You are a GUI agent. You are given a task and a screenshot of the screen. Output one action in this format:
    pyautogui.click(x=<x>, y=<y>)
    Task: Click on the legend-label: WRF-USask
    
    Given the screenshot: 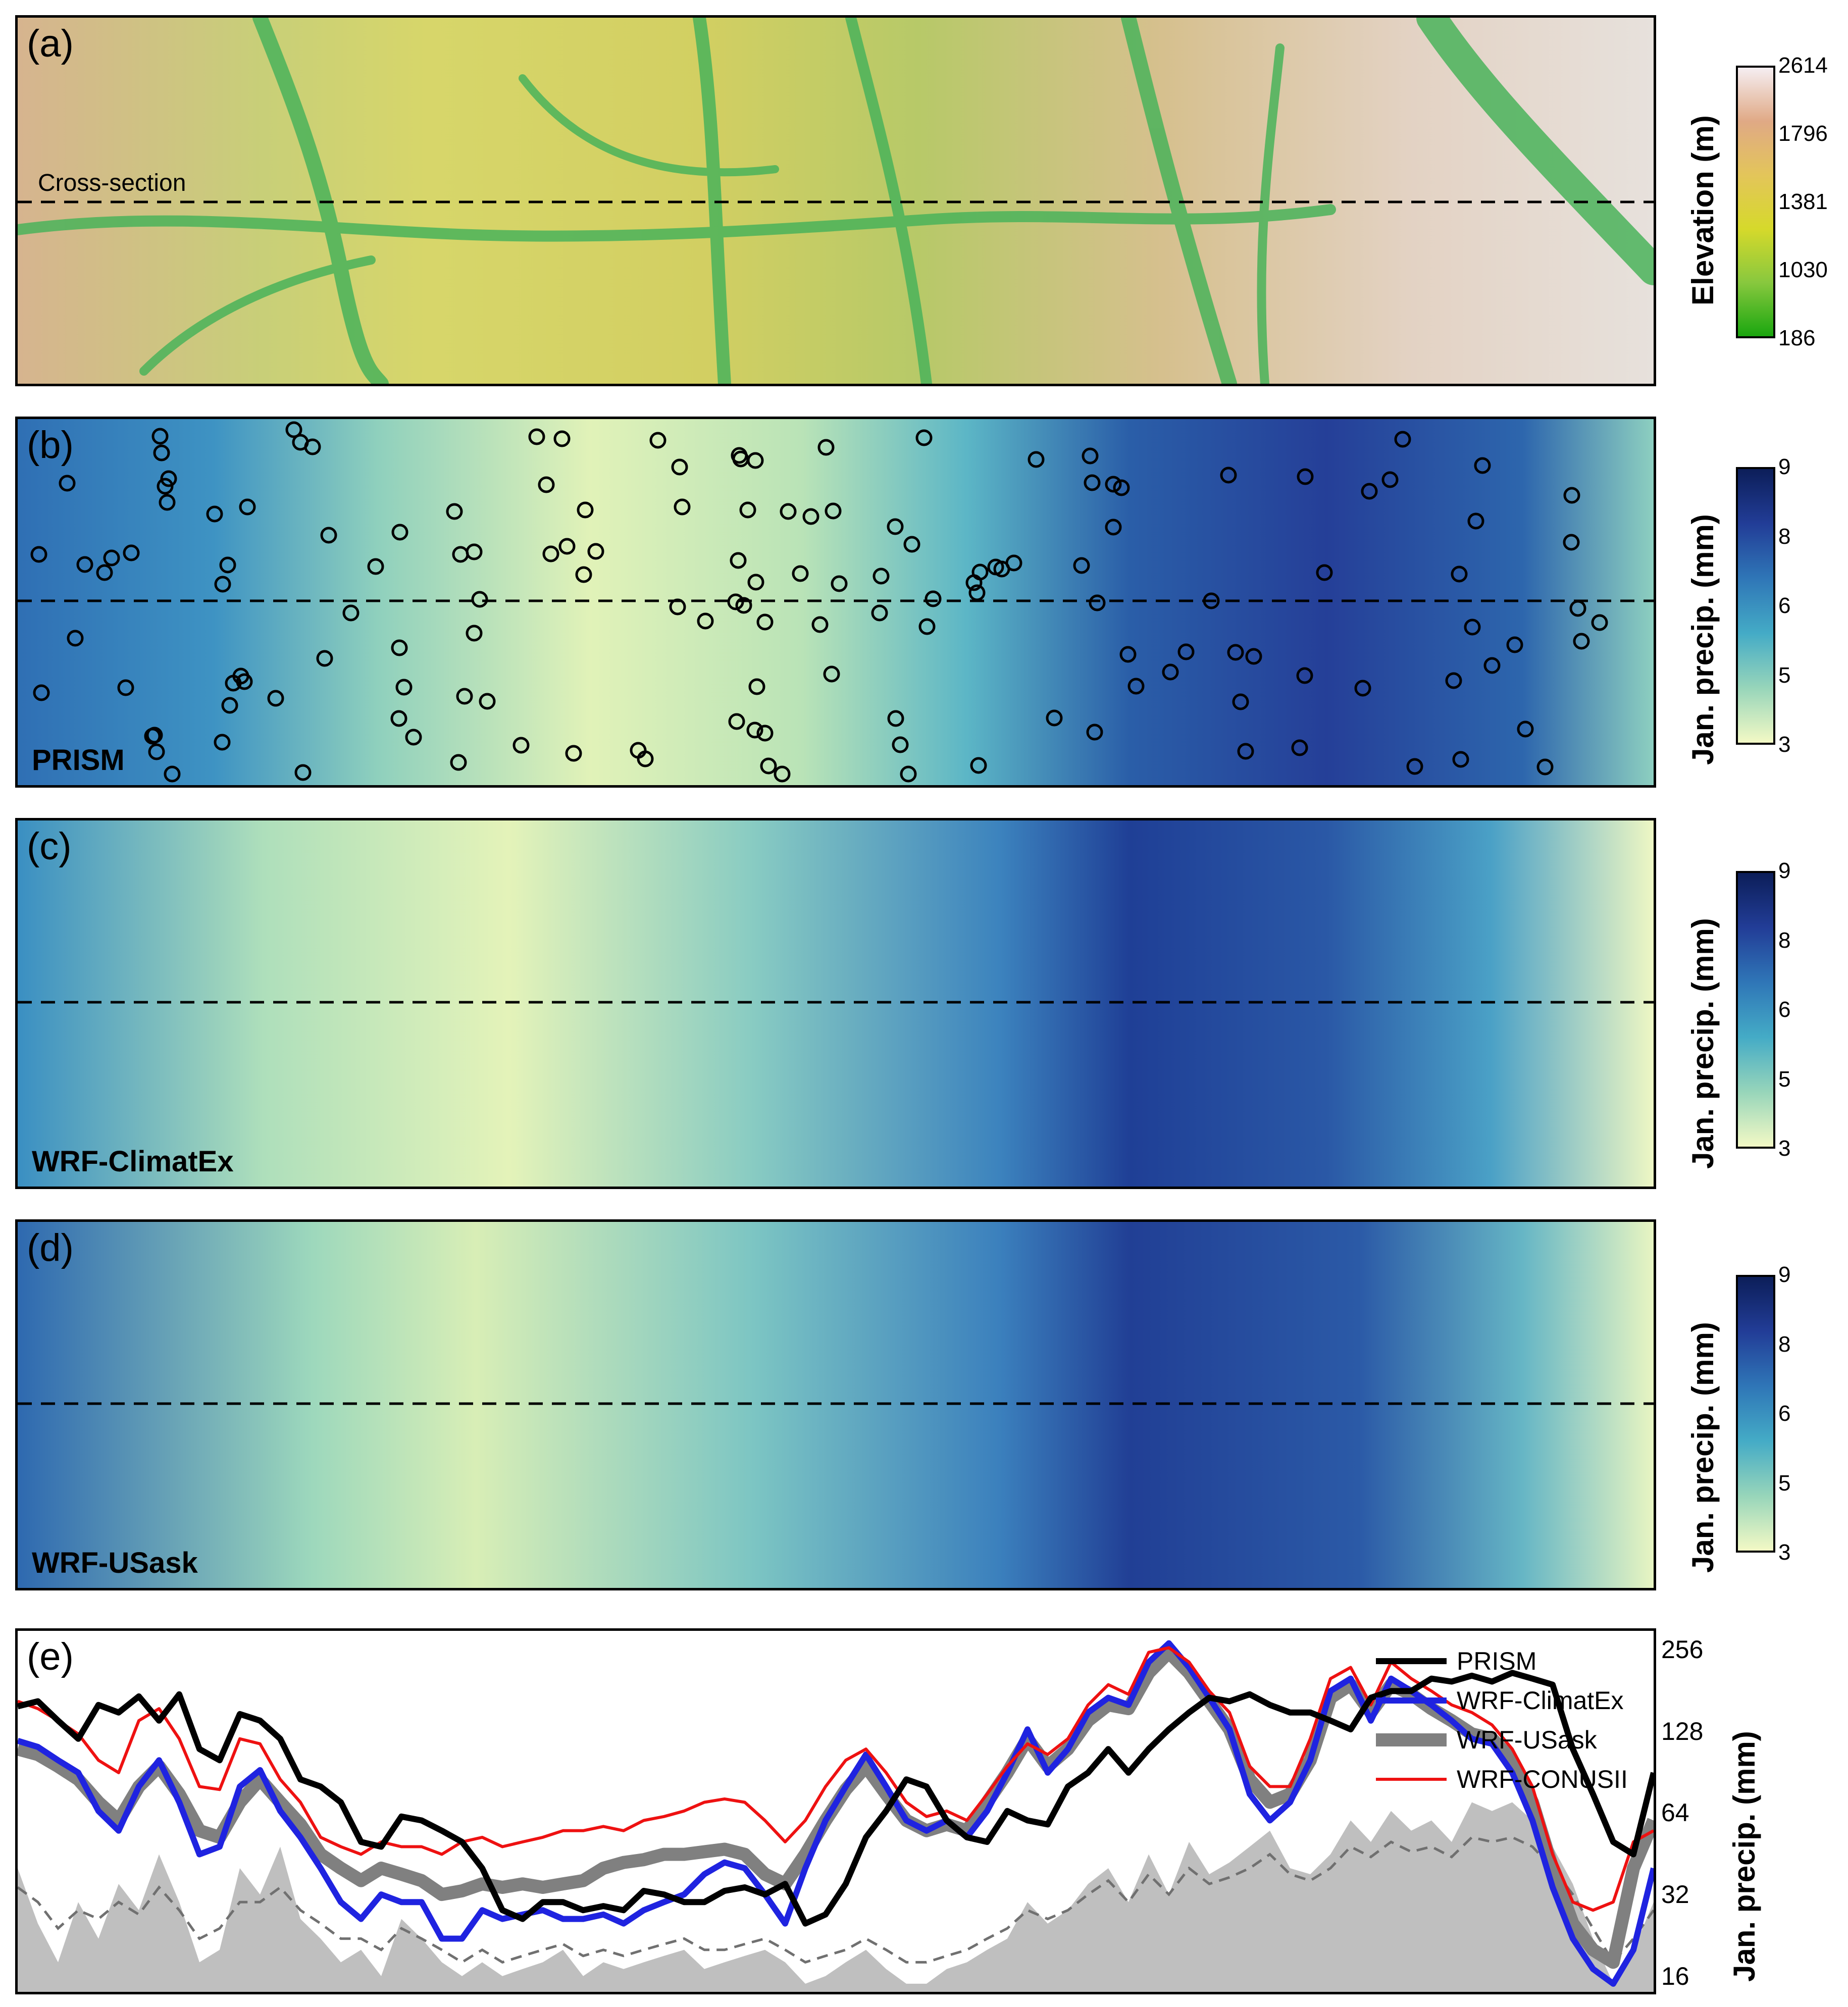 What is the action you would take?
    pyautogui.click(x=1528, y=1740)
    